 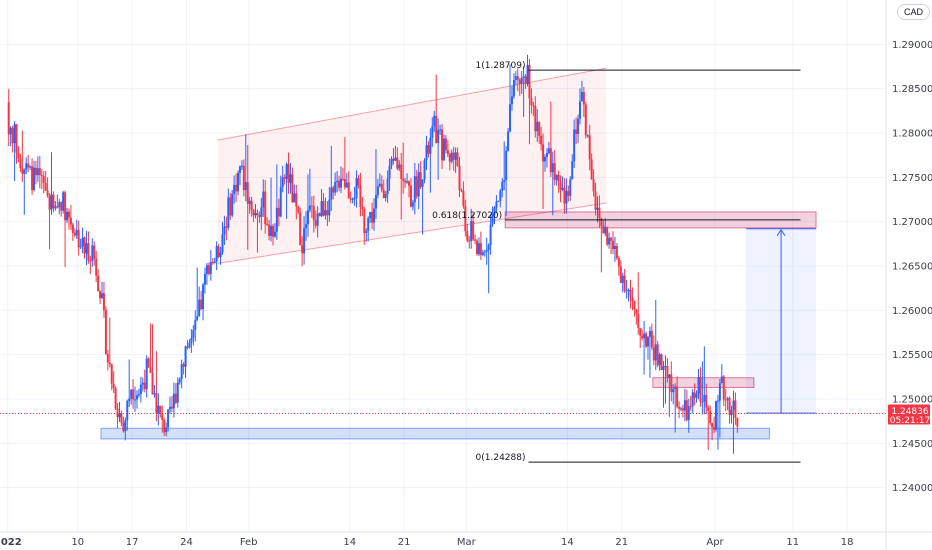 I want to click on currency-badge: CAD, so click(x=913, y=12).